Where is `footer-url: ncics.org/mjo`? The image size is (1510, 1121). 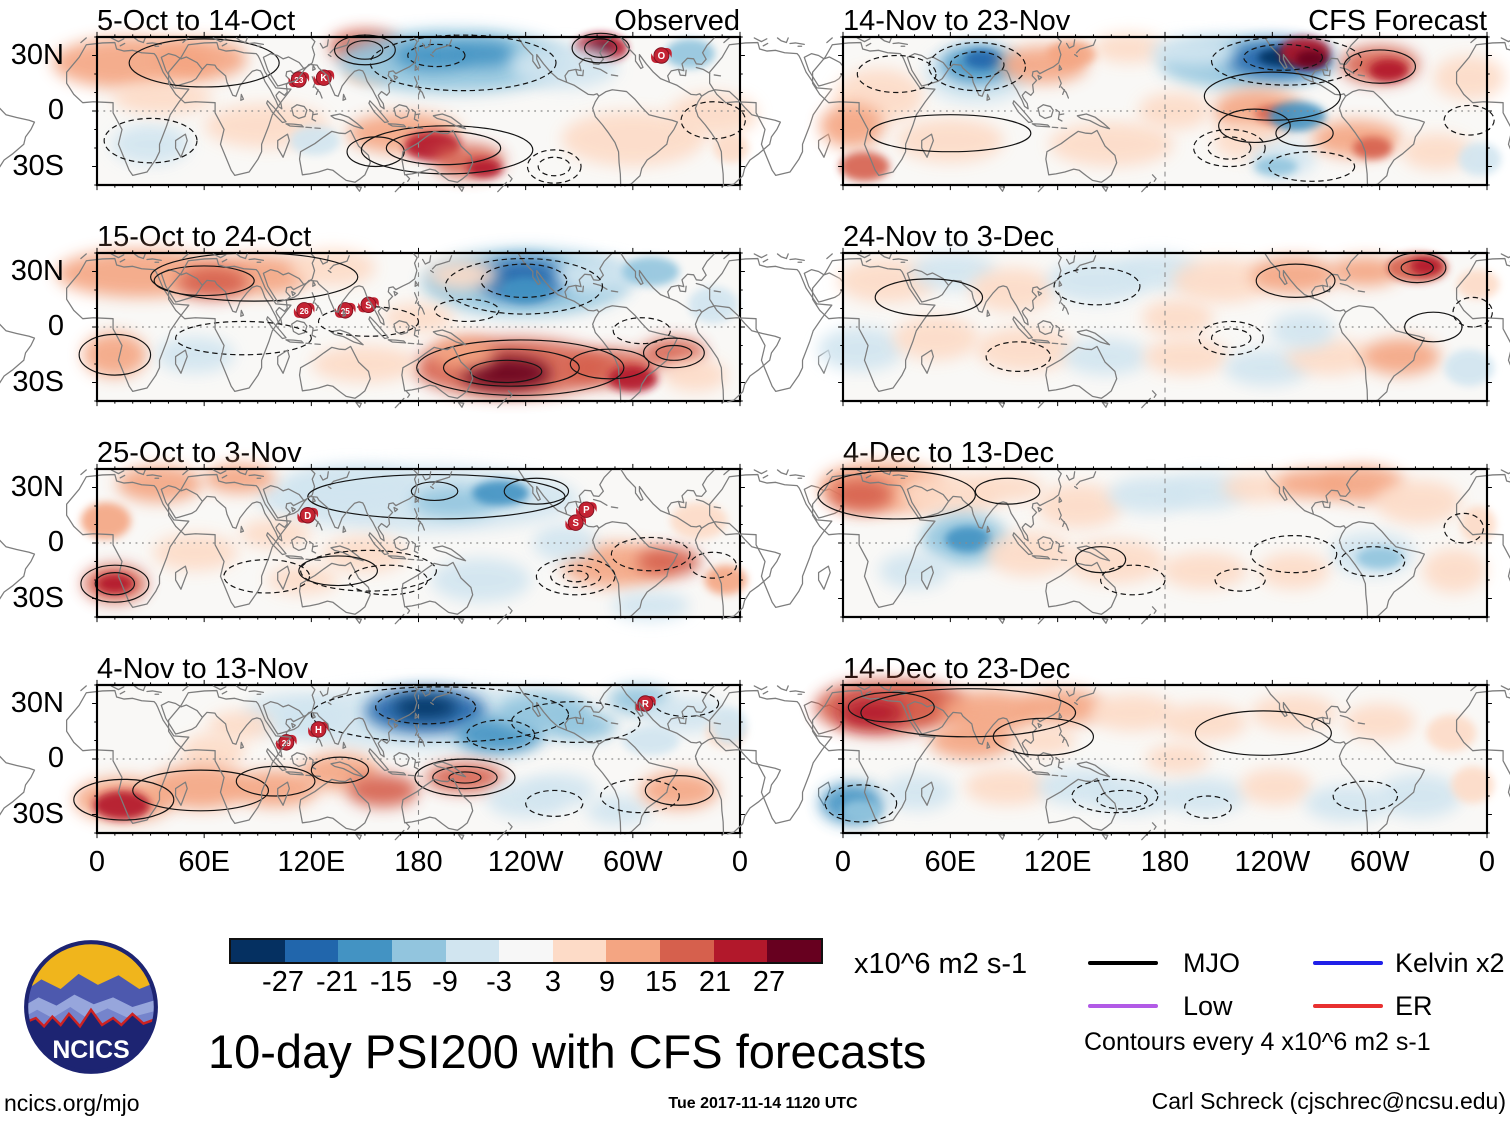 footer-url: ncics.org/mjo is located at coordinates (72, 1103).